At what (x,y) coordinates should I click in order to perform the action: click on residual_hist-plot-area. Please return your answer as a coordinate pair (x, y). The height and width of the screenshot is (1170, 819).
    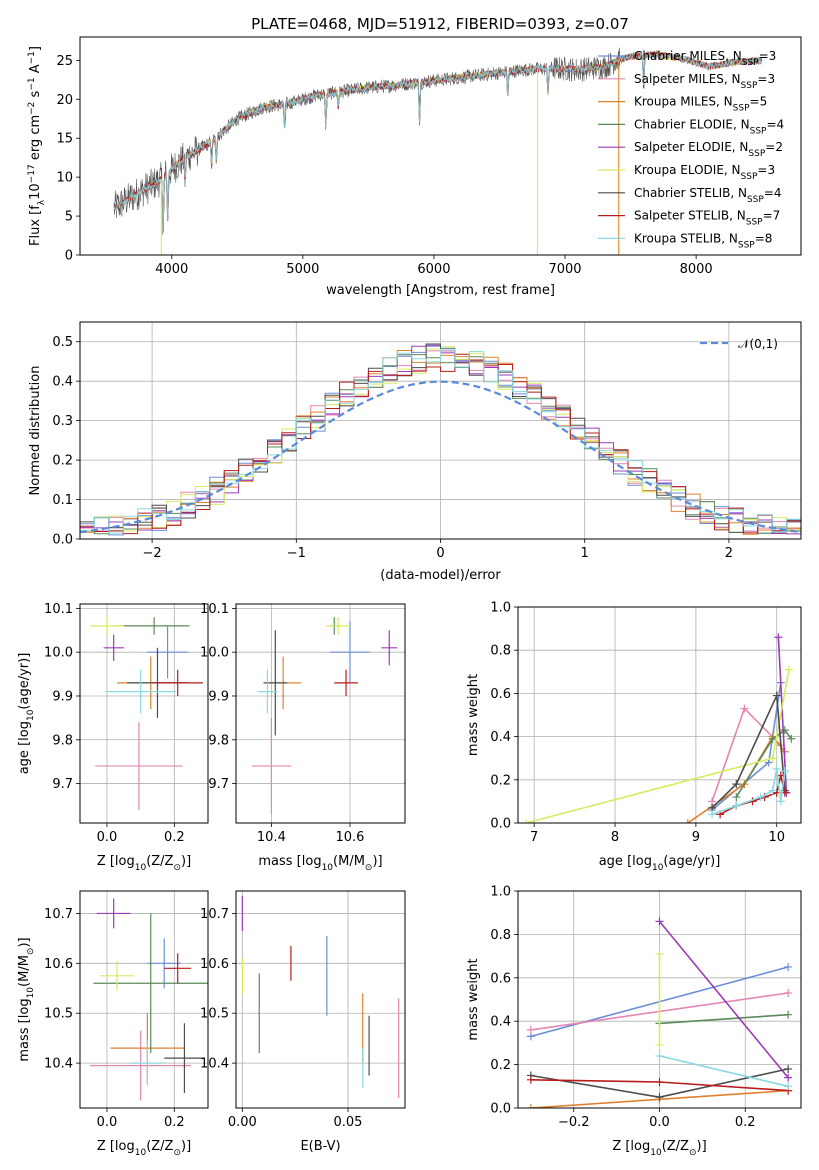
    Looking at the image, I should click on (440, 441).